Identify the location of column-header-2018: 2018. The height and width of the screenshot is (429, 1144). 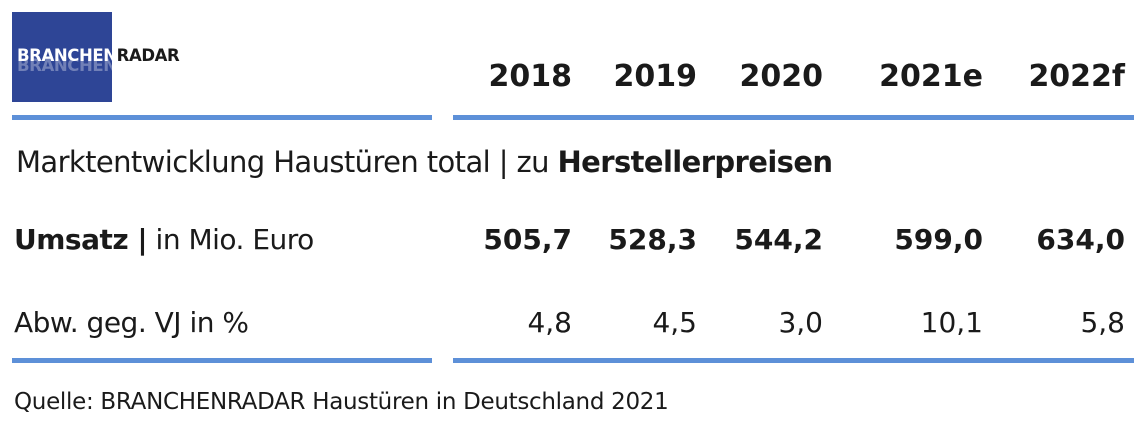
(530, 76).